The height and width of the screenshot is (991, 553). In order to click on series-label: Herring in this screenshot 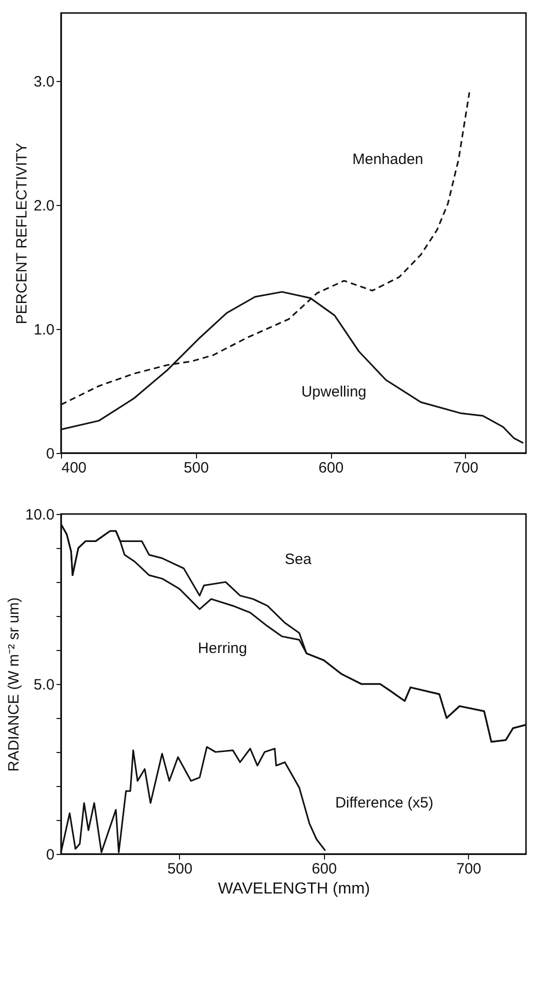, I will do `click(223, 649)`.